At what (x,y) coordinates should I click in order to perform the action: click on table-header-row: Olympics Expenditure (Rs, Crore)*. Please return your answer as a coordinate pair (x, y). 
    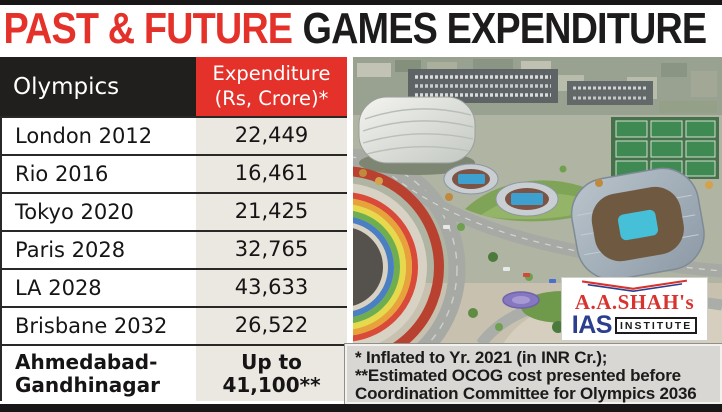
    Looking at the image, I should click on (173, 86).